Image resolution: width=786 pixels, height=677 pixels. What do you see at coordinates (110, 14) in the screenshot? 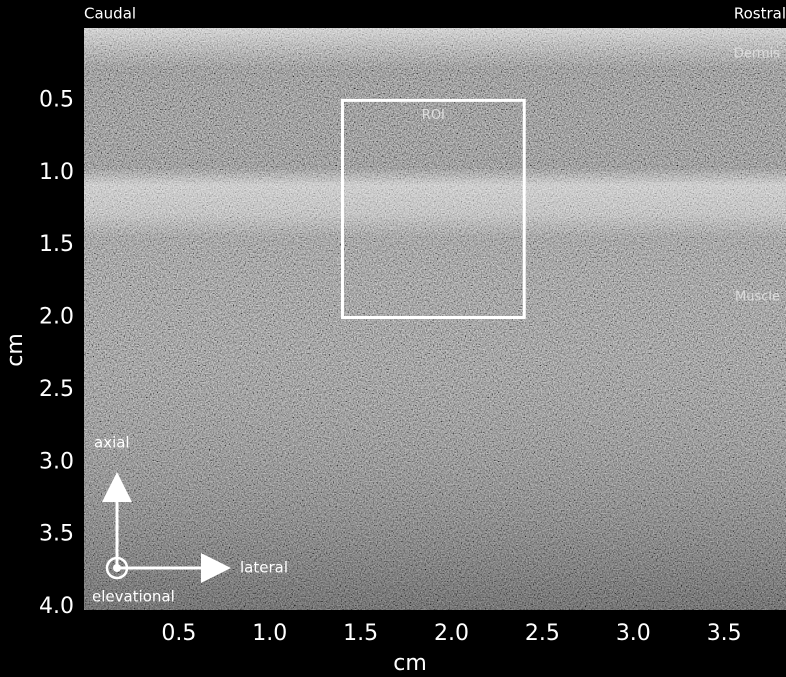
I see `caudal-label: Caudal` at bounding box center [110, 14].